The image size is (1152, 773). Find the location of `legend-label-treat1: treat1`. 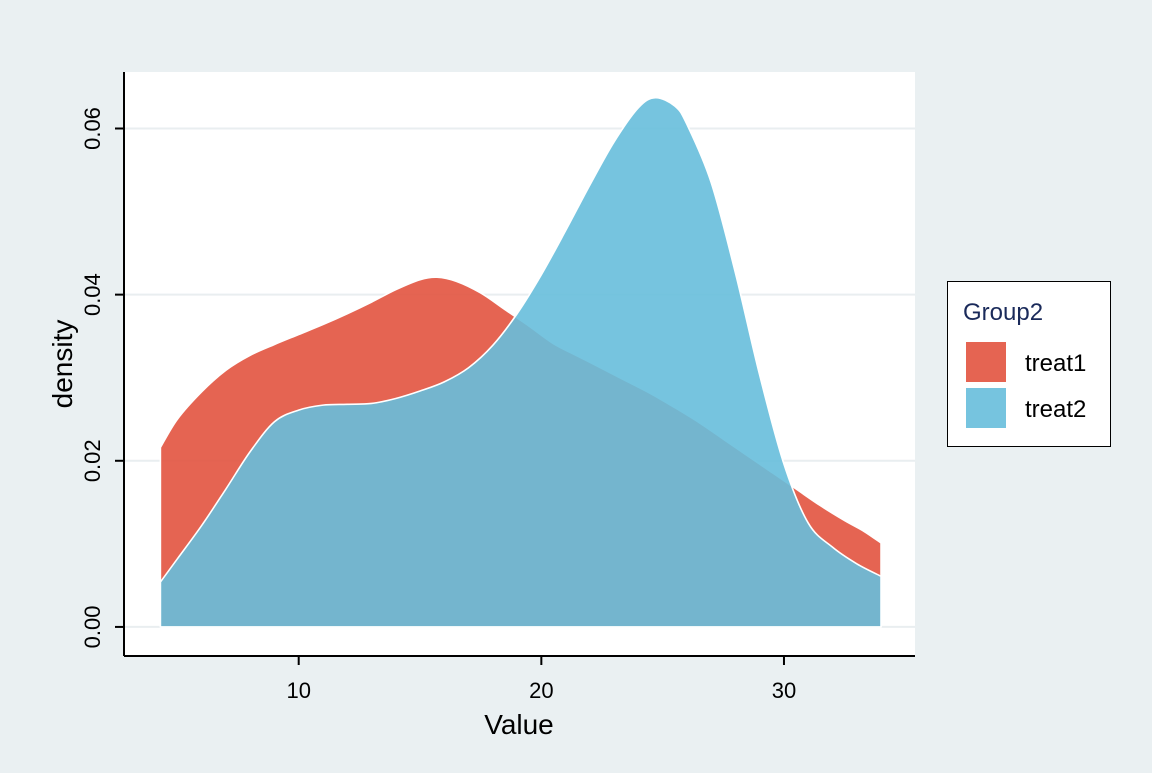

legend-label-treat1: treat1 is located at coordinates (1055, 363).